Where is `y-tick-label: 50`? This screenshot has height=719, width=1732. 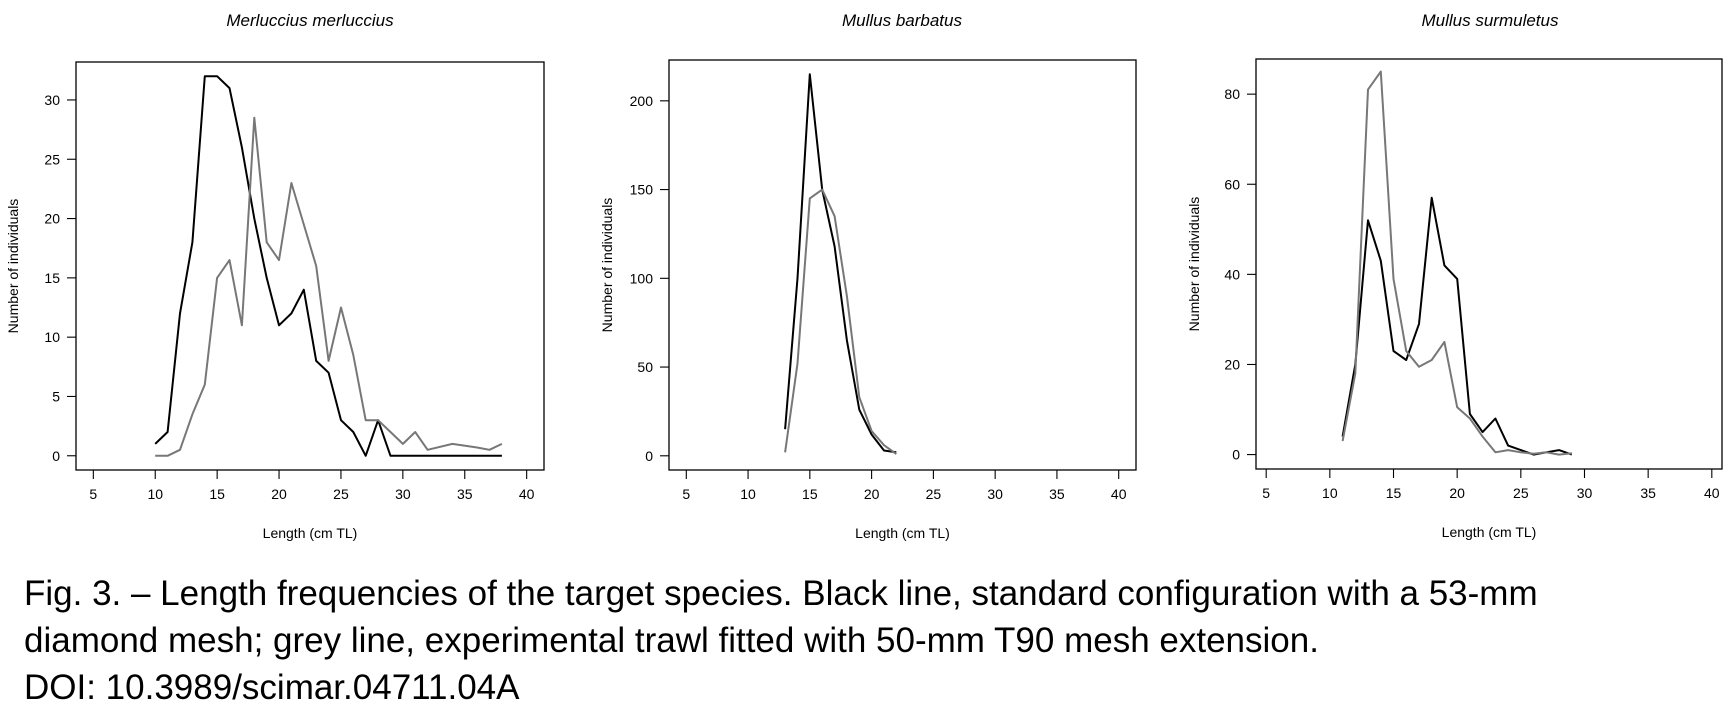
y-tick-label: 50 is located at coordinates (645, 367).